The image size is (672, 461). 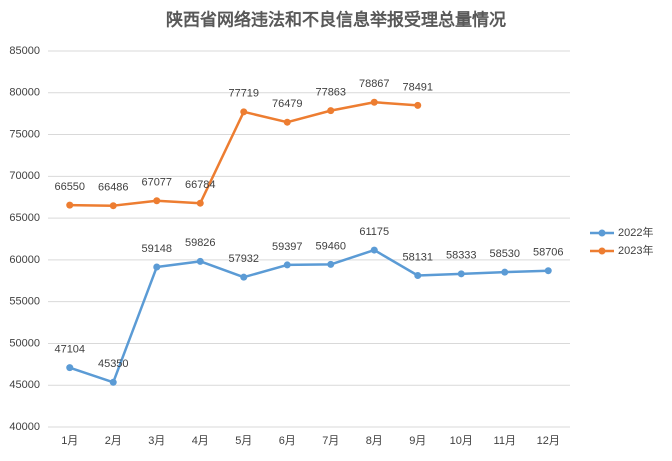 I want to click on data-label: 59397, so click(x=287, y=247).